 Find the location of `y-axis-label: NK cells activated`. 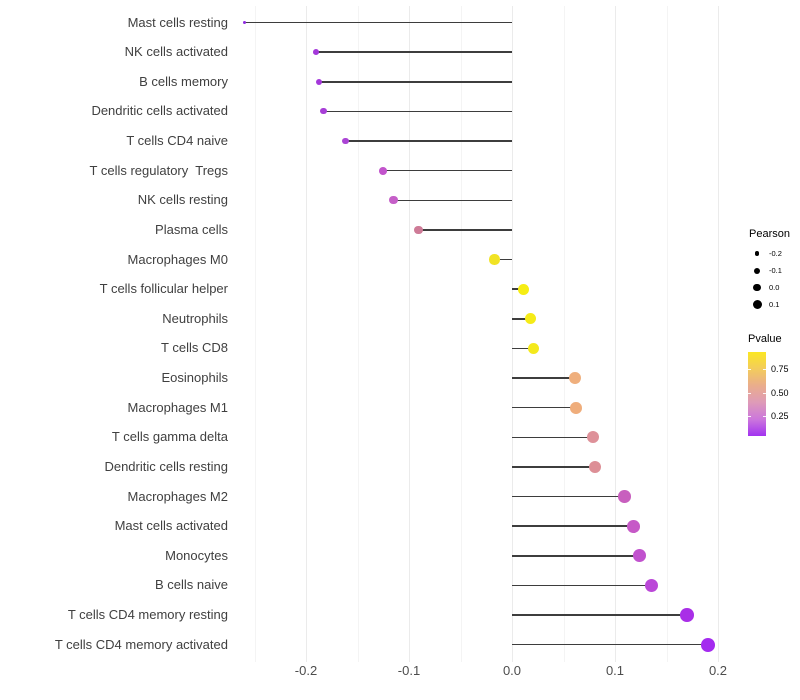

y-axis-label: NK cells activated is located at coordinates (176, 52).